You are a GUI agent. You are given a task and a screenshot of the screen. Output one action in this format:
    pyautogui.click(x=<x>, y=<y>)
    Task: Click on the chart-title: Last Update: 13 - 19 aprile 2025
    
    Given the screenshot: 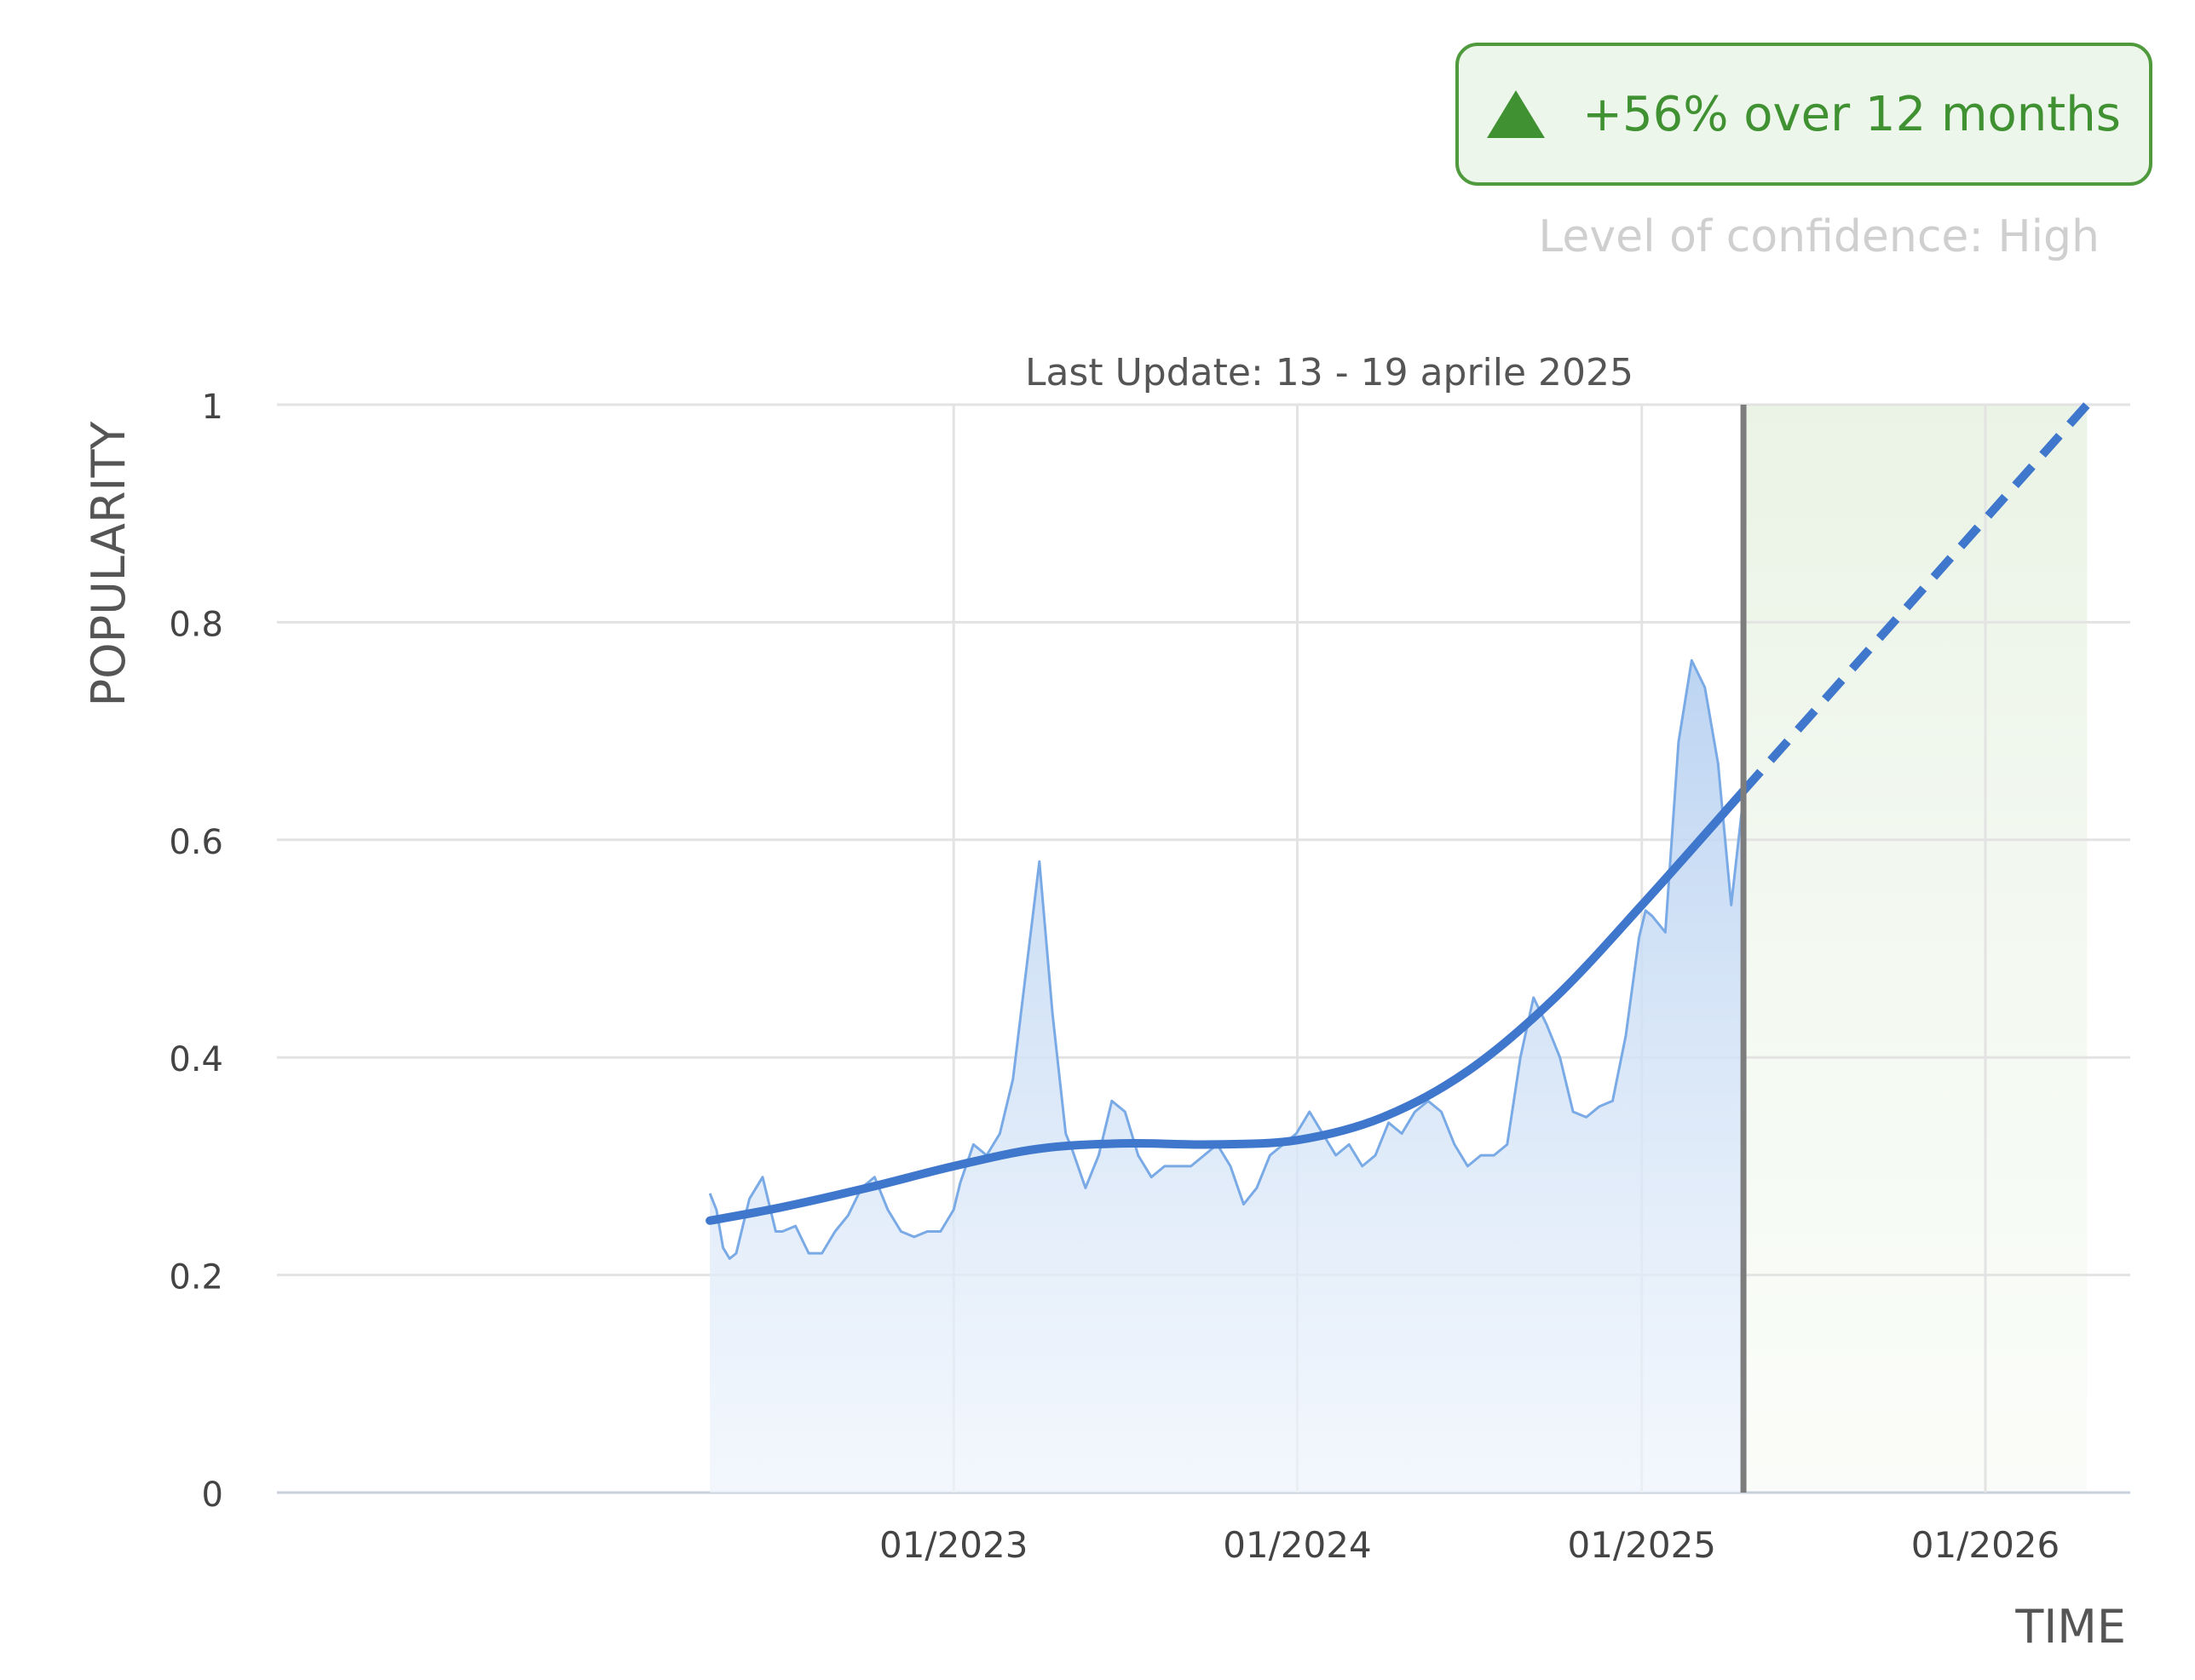 What is the action you would take?
    pyautogui.click(x=1329, y=373)
    